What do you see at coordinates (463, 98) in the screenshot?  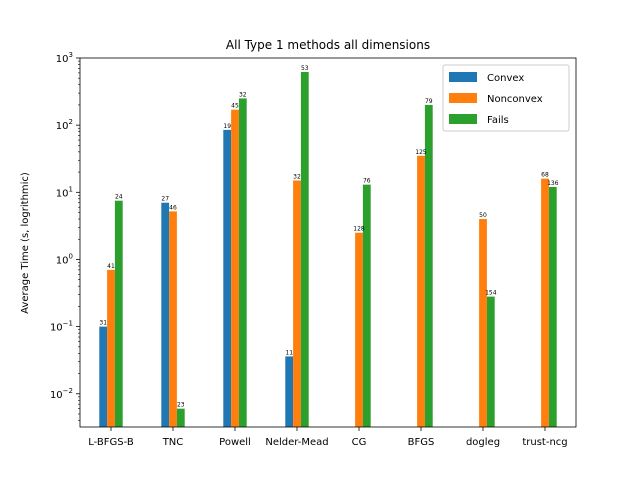 I see `legend-swatch-nonconvex` at bounding box center [463, 98].